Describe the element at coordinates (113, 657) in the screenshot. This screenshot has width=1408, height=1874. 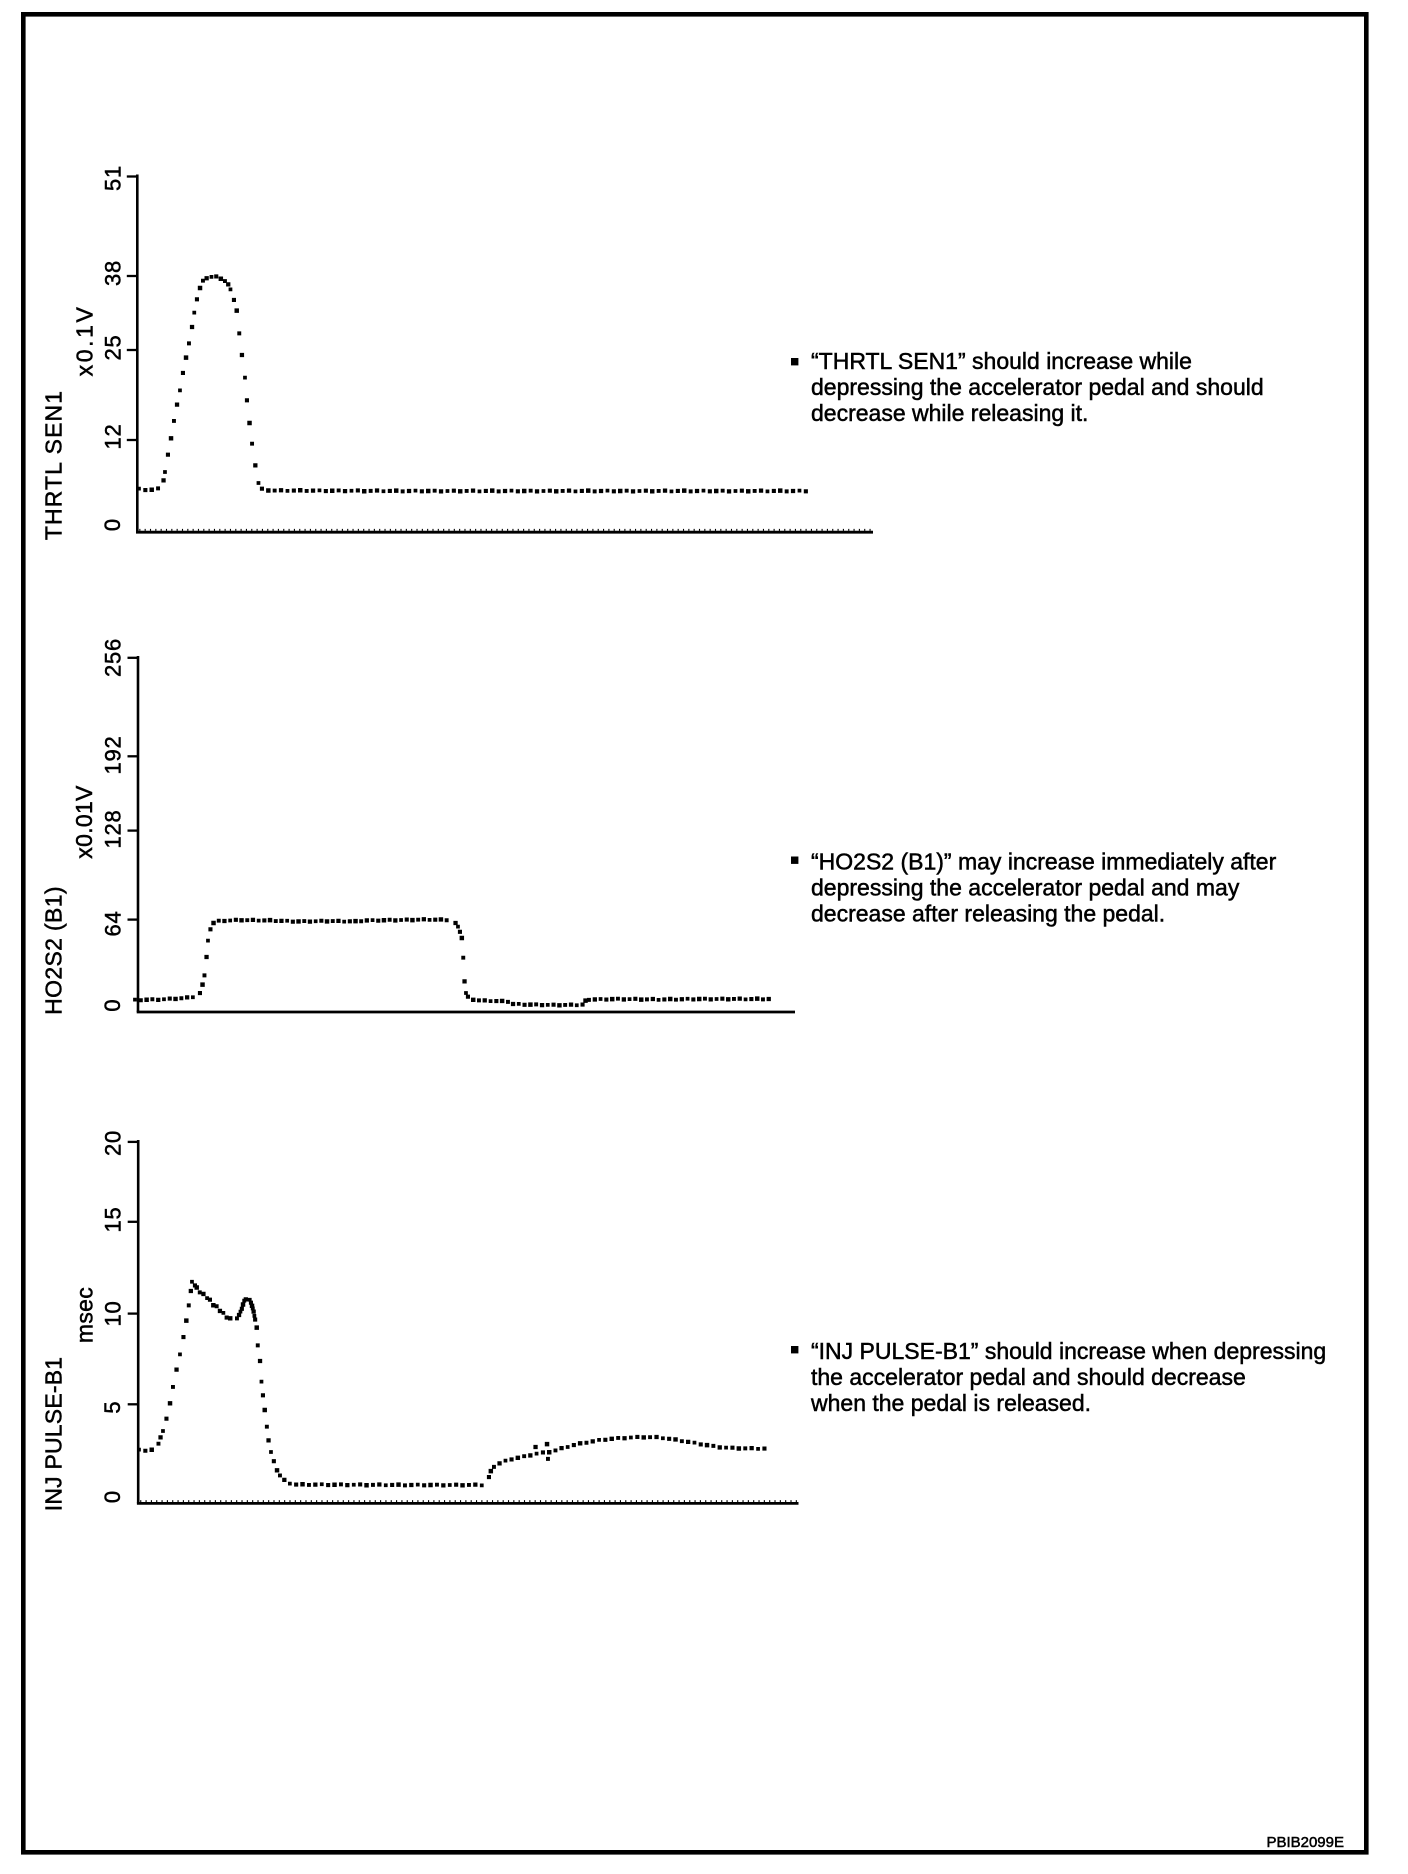
I see `svg-text: 256` at that location.